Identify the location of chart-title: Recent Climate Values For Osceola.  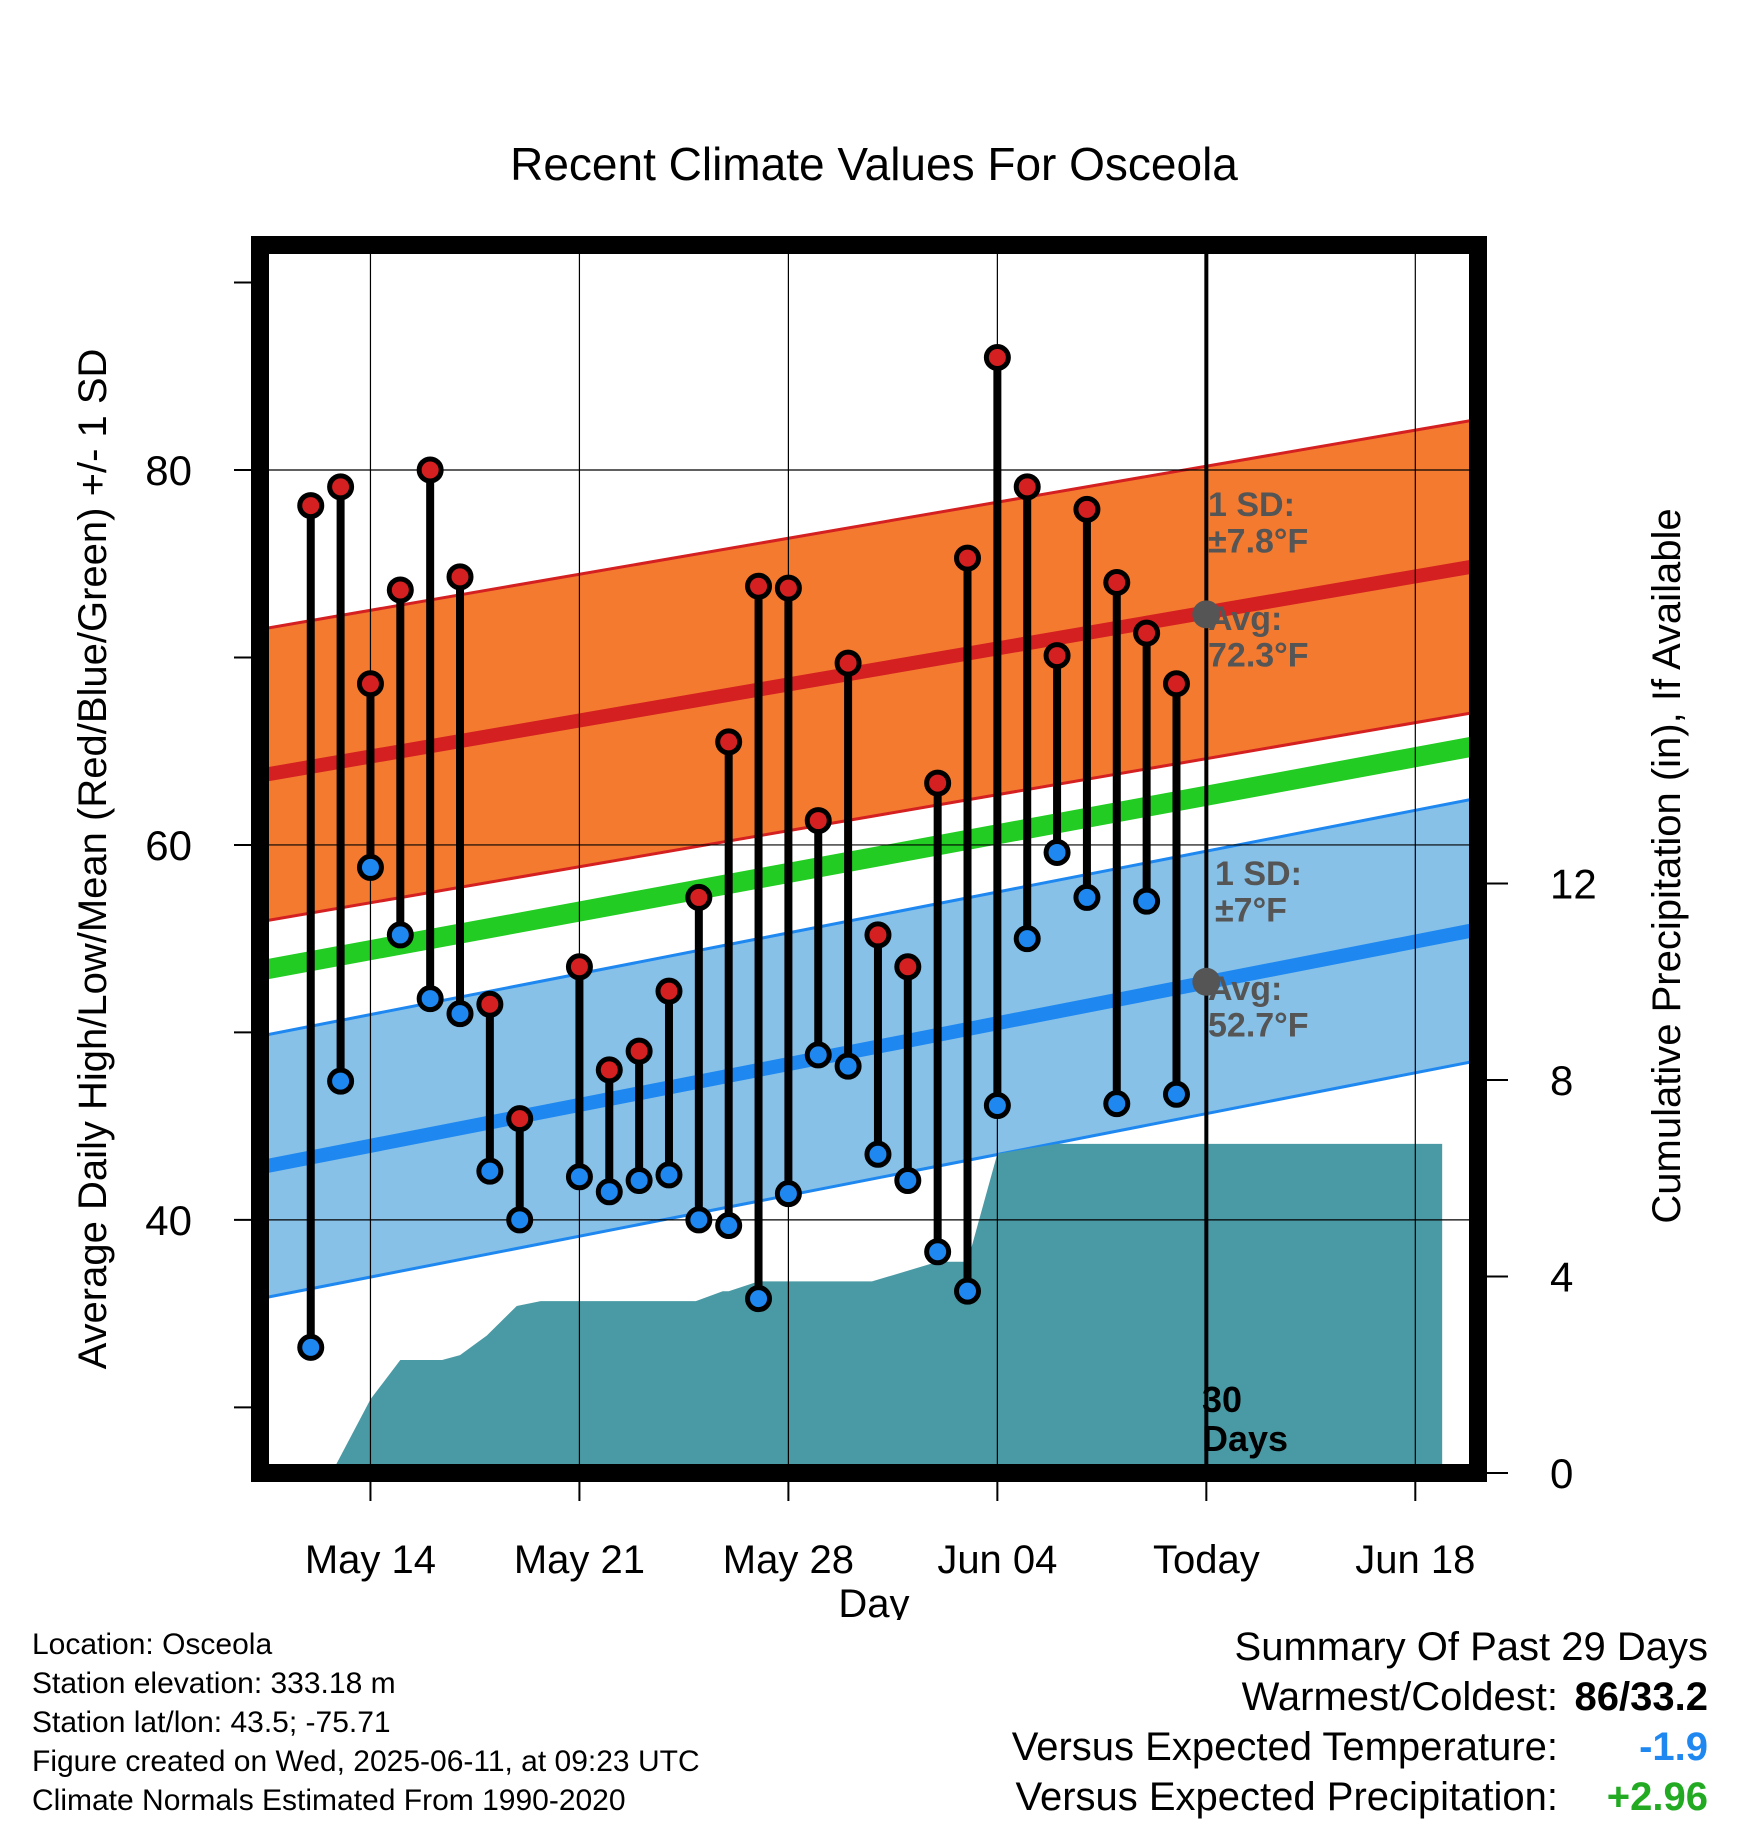
(874, 164).